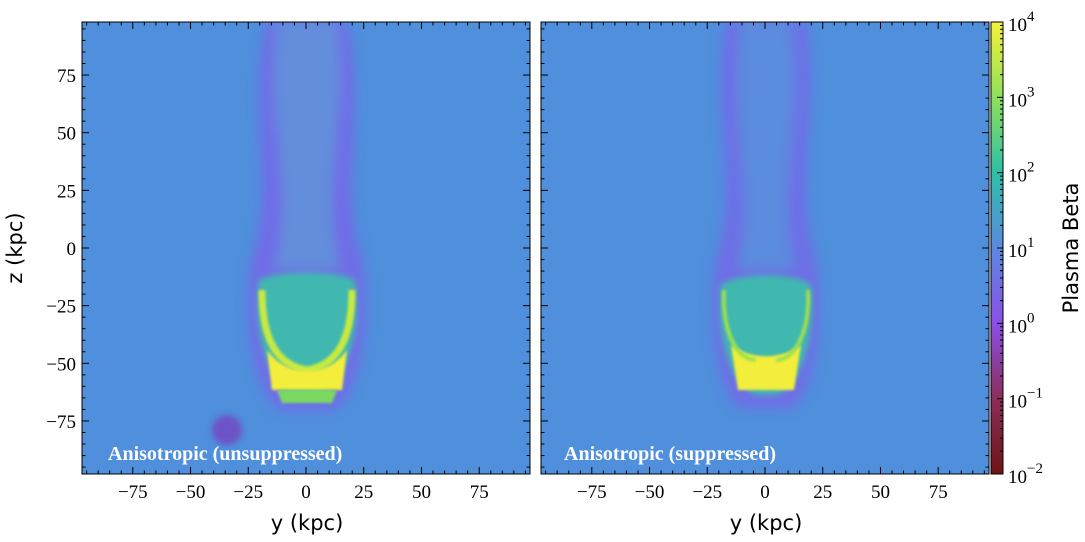 The height and width of the screenshot is (542, 1085). I want to click on colorbar-tick-label: 10⁰, so click(1021, 323).